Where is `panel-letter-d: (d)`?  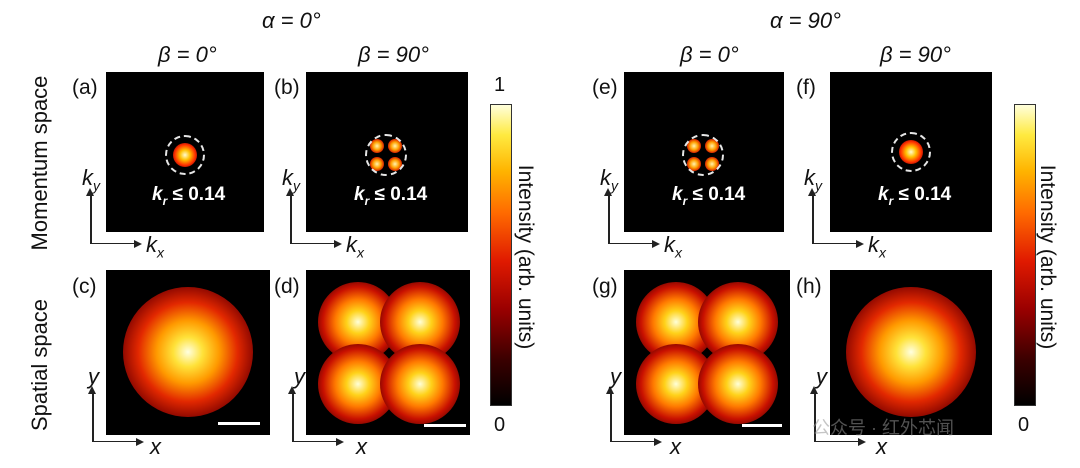
panel-letter-d: (d) is located at coordinates (287, 286).